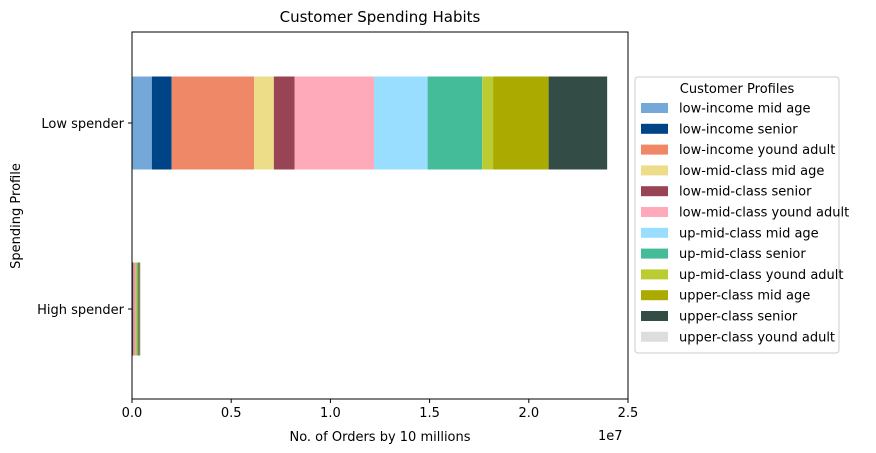 The width and height of the screenshot is (876, 453). Describe the element at coordinates (745, 192) in the screenshot. I see `legend-label: low-mid-class senior` at that location.